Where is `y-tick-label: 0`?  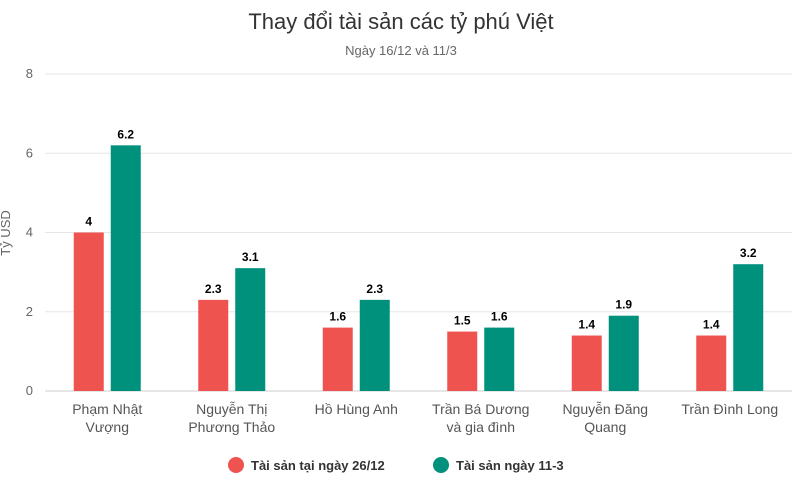
y-tick-label: 0 is located at coordinates (29, 390).